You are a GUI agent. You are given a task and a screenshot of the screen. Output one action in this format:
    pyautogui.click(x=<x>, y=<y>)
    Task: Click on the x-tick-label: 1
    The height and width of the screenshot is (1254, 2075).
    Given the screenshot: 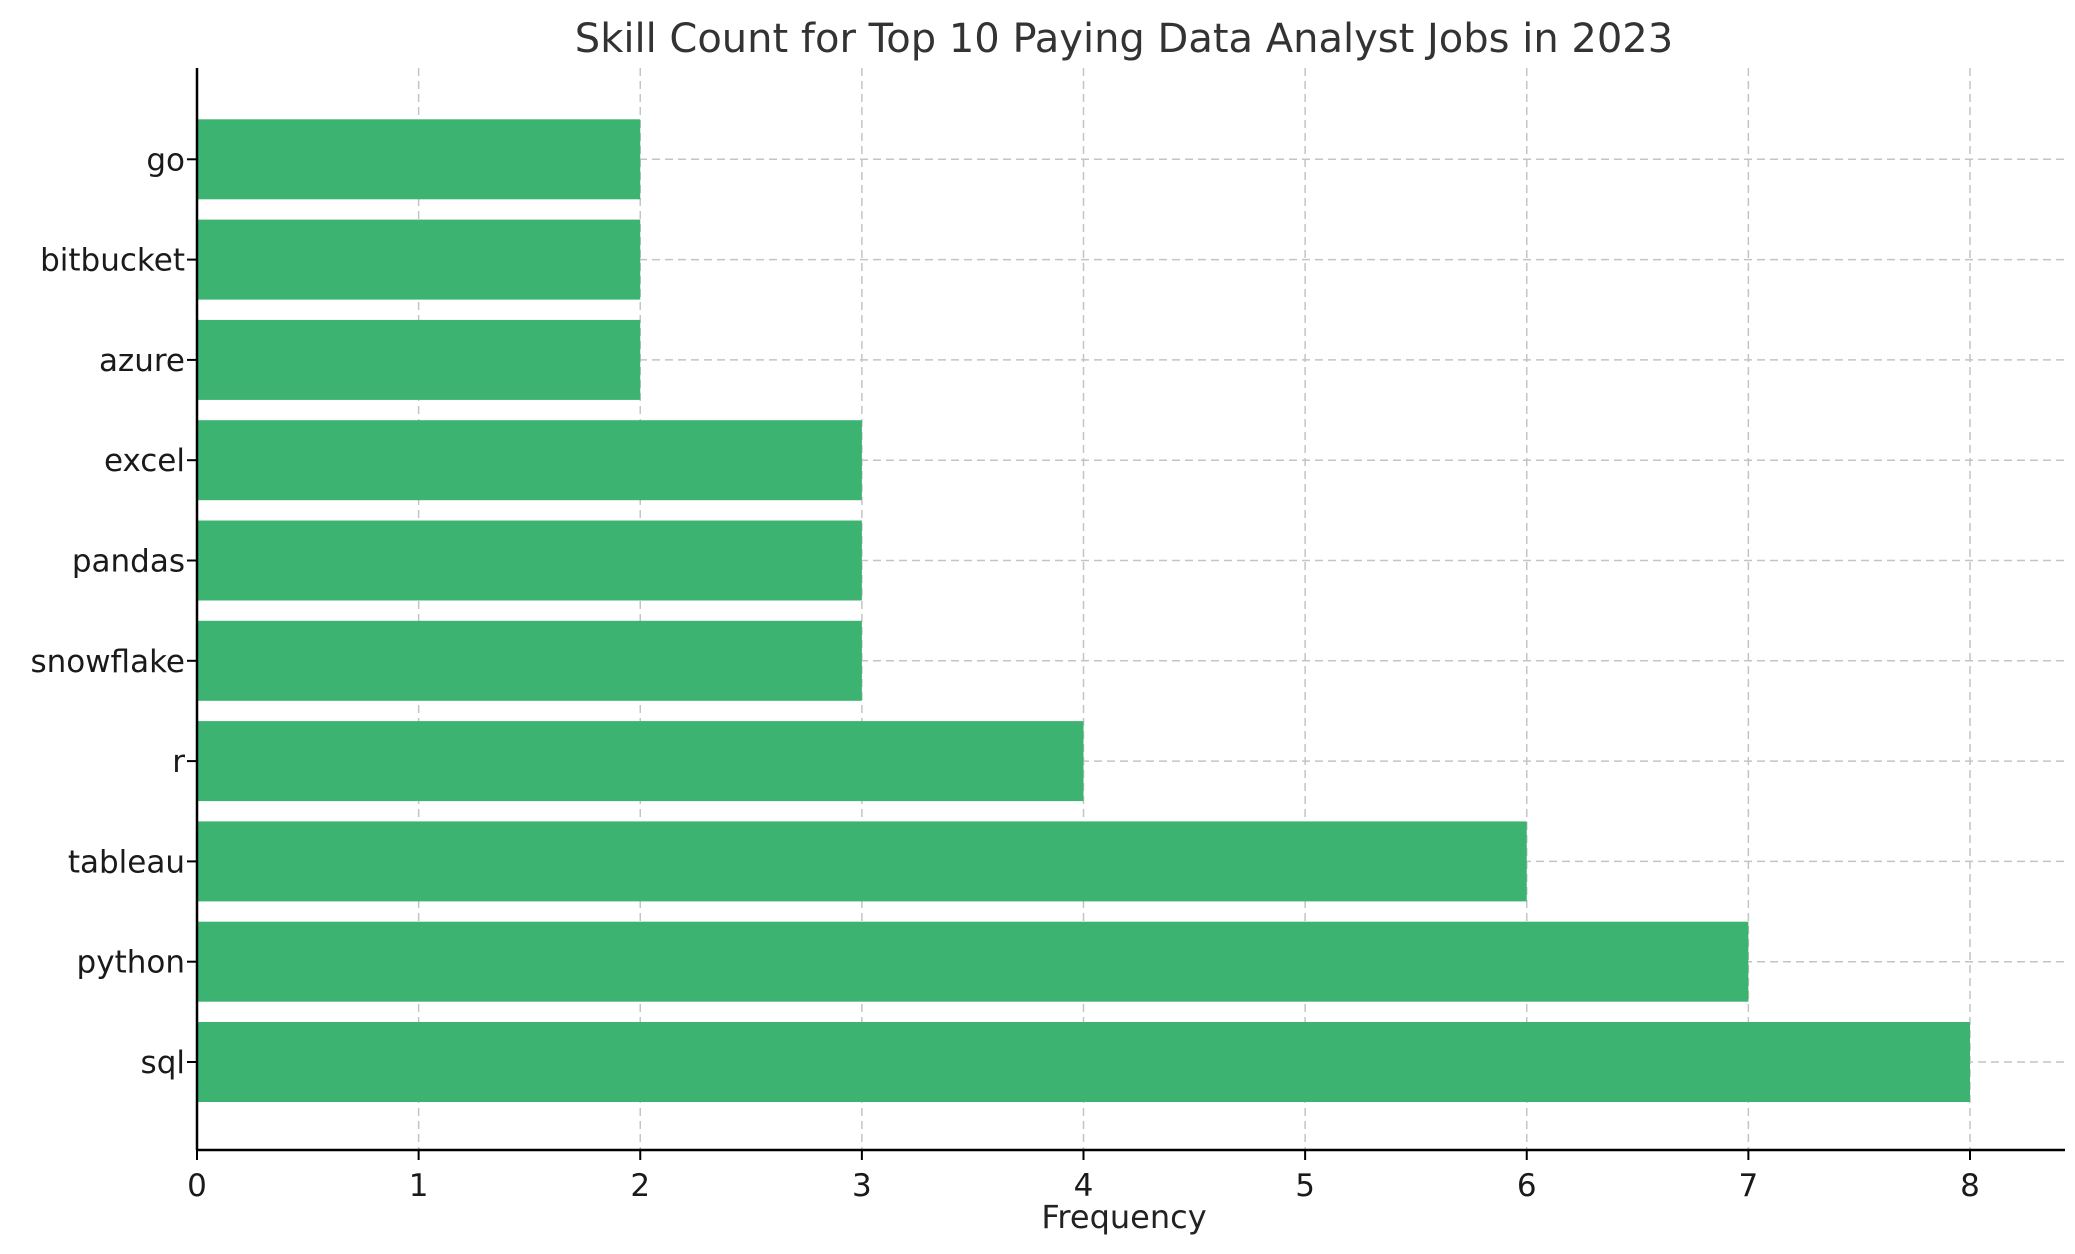 What is the action you would take?
    pyautogui.click(x=419, y=1186)
    